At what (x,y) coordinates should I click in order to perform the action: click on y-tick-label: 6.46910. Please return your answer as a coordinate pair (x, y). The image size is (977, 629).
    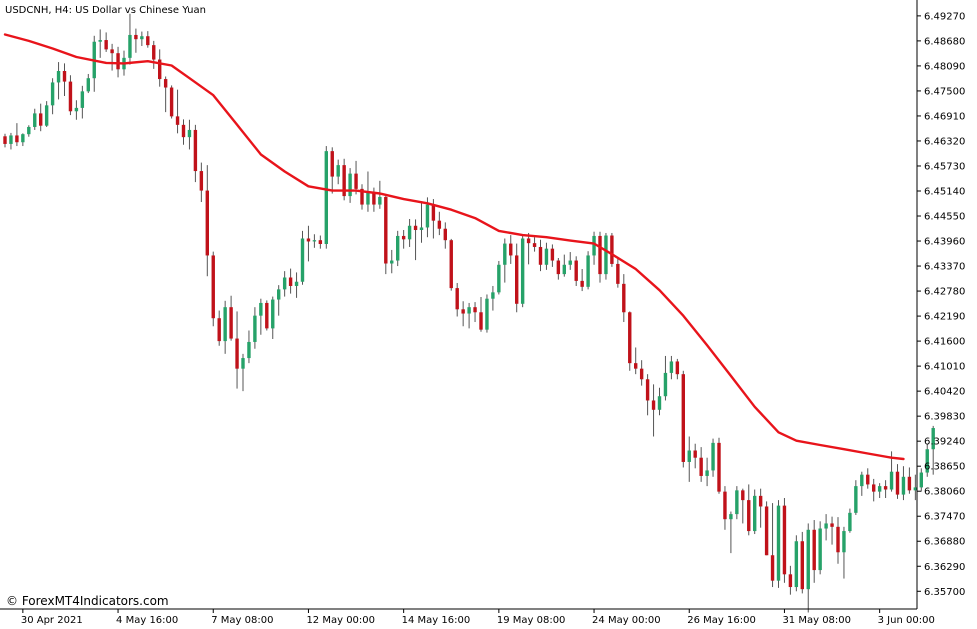
    Looking at the image, I should click on (944, 116).